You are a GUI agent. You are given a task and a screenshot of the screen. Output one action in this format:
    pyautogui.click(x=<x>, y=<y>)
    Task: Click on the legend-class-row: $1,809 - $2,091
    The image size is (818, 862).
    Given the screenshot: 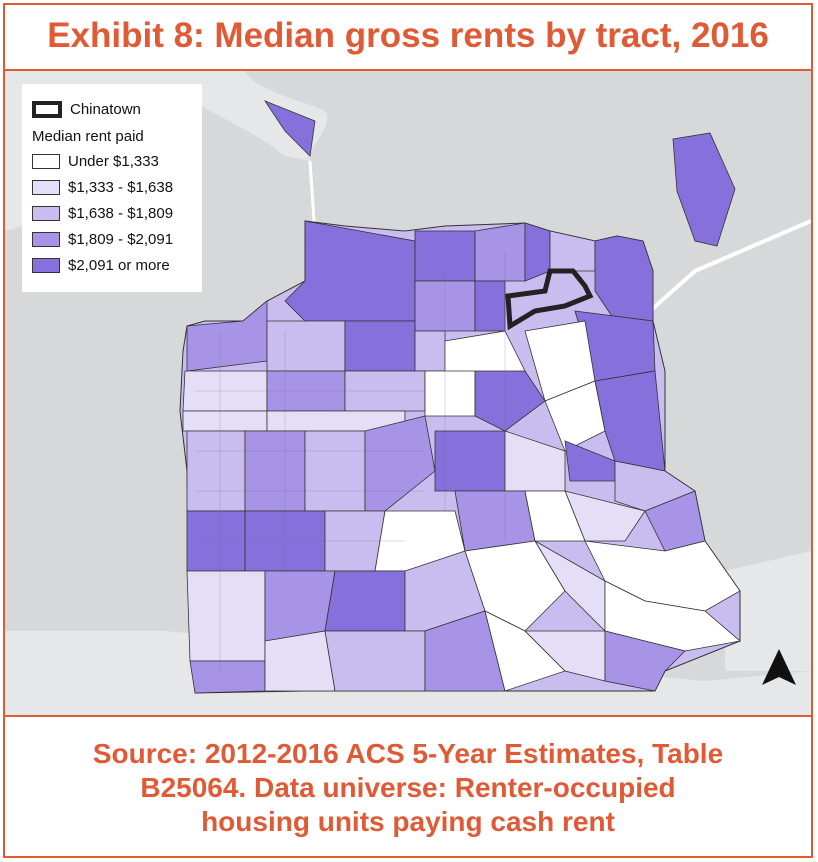 What is the action you would take?
    pyautogui.click(x=117, y=239)
    